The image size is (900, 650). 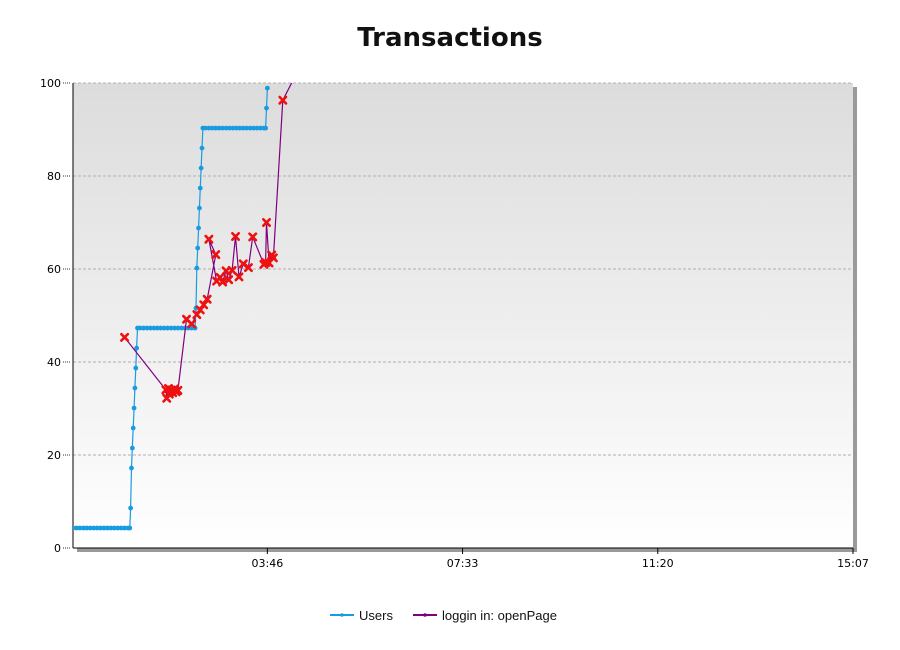 I want to click on y-tick-label: 40, so click(x=54, y=362).